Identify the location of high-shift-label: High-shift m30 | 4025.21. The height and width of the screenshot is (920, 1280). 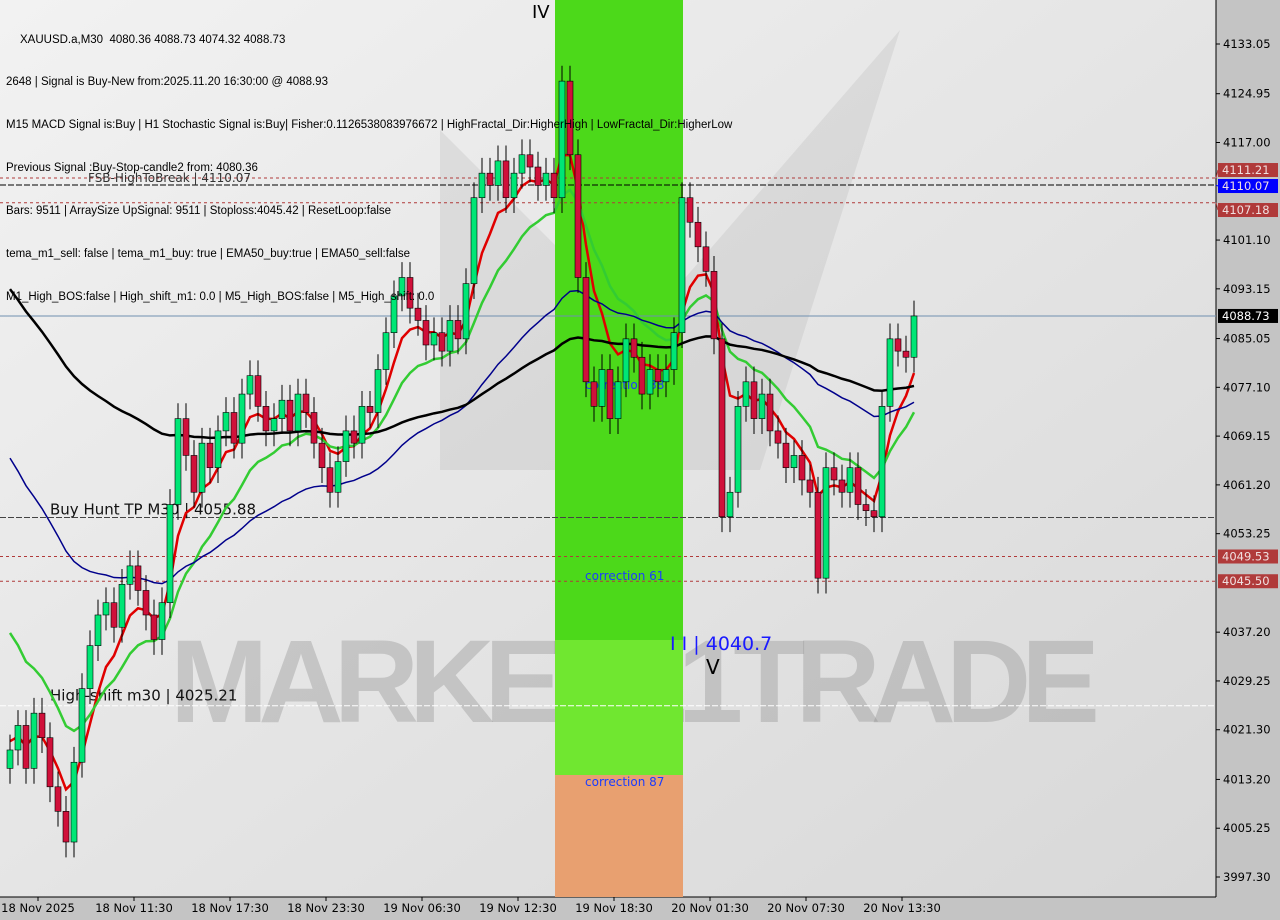
(143, 696).